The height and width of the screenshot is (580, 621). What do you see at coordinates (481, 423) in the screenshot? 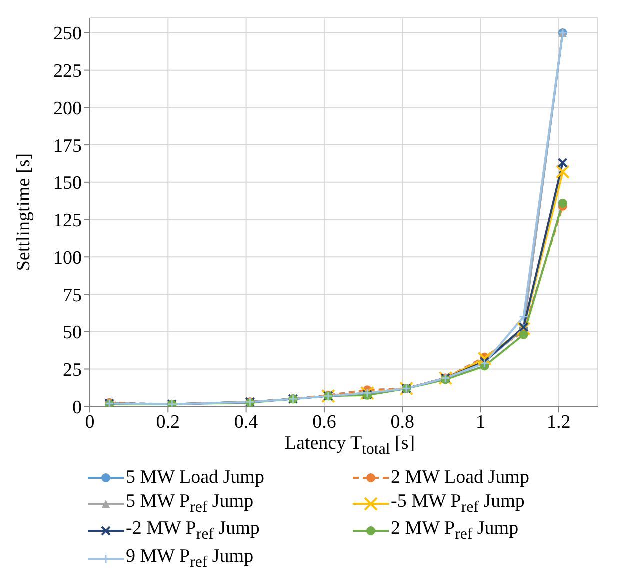
I see `x-tick-label: 1` at bounding box center [481, 423].